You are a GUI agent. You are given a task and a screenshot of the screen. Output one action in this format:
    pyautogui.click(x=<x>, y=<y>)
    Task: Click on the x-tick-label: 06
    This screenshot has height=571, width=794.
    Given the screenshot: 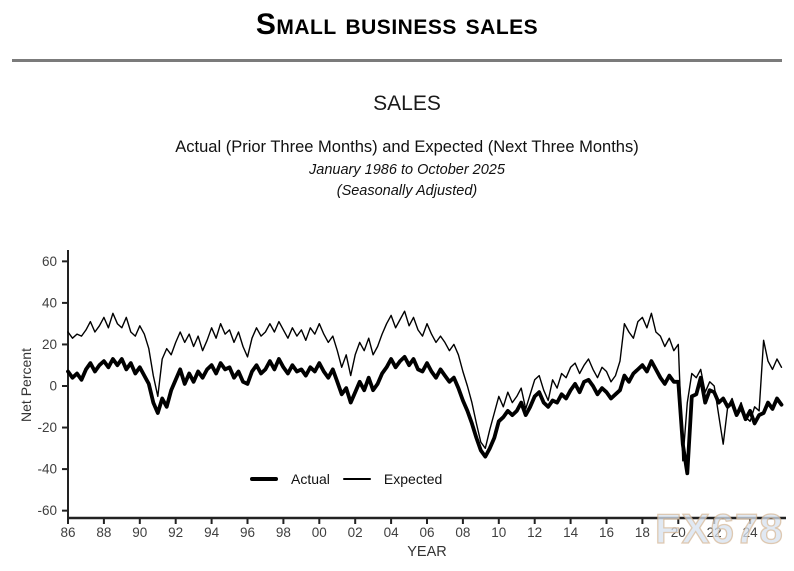 What is the action you would take?
    pyautogui.click(x=426, y=532)
    